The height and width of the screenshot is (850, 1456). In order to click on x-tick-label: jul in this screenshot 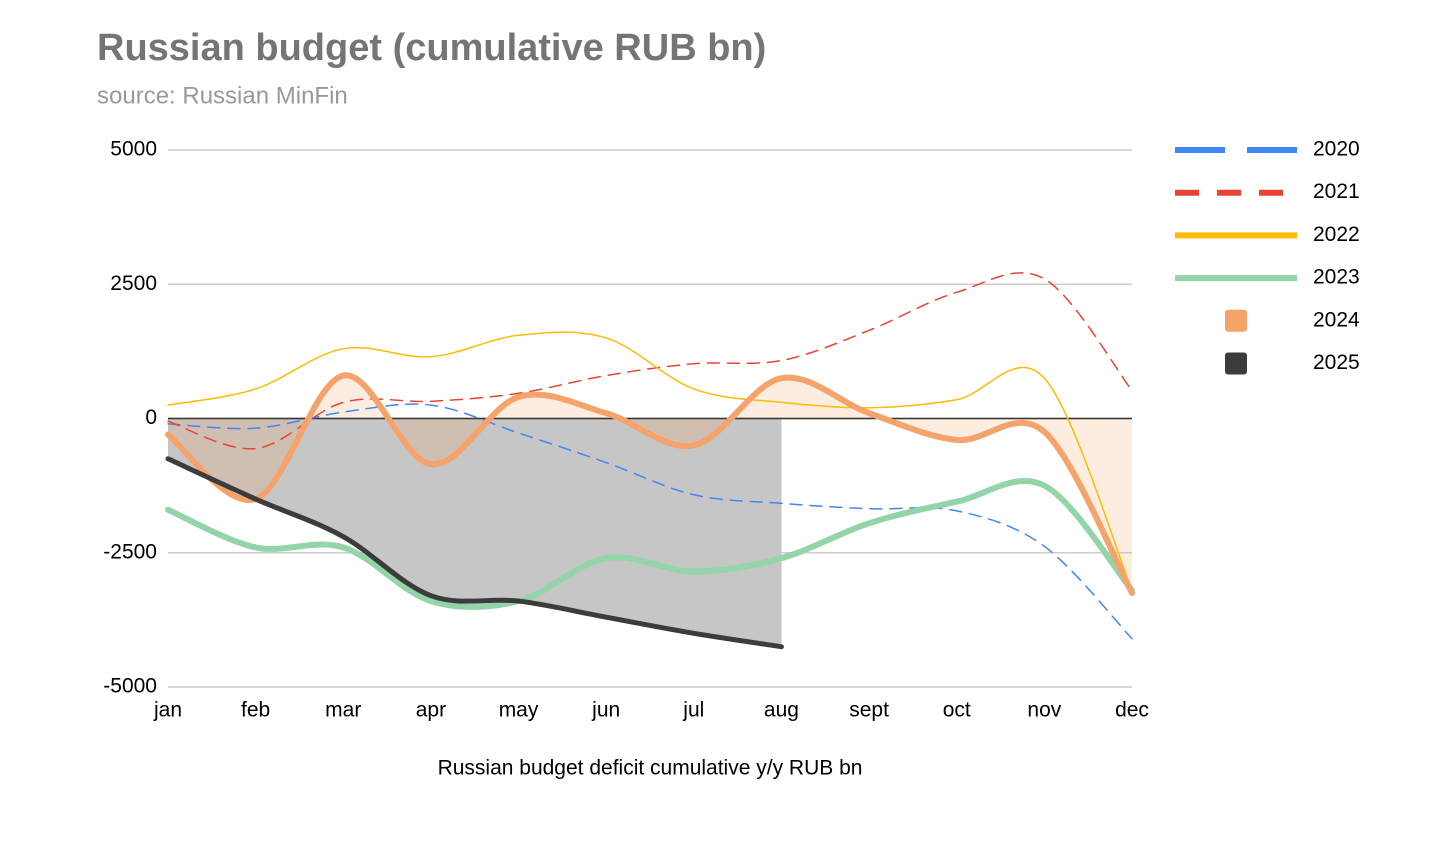, I will do `click(693, 710)`.